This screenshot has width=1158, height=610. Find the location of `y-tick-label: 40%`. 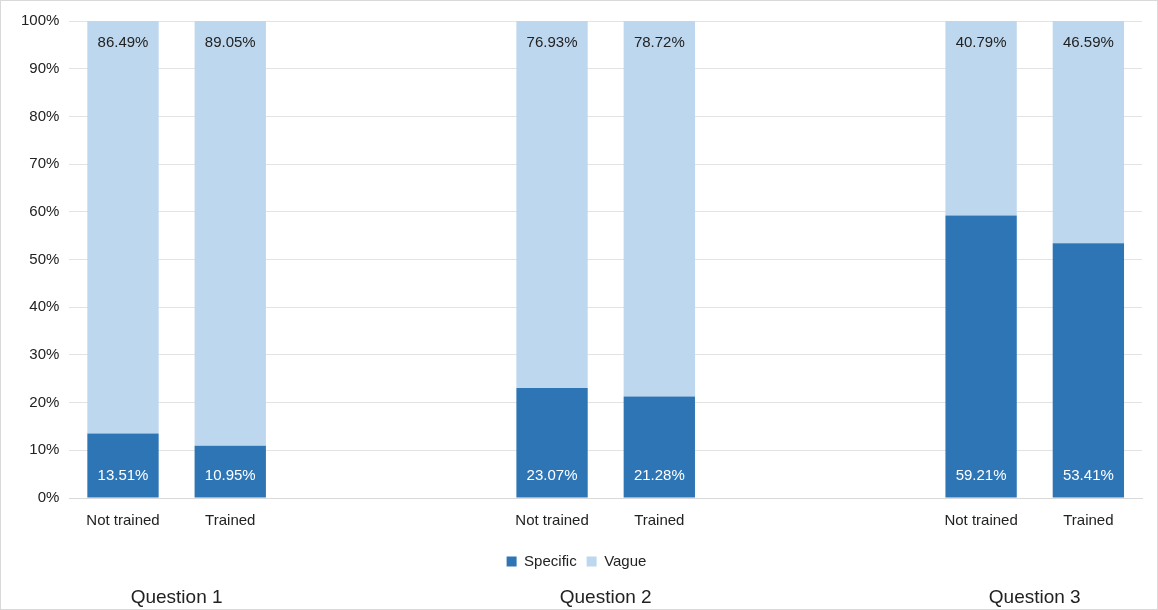

y-tick-label: 40% is located at coordinates (44, 306).